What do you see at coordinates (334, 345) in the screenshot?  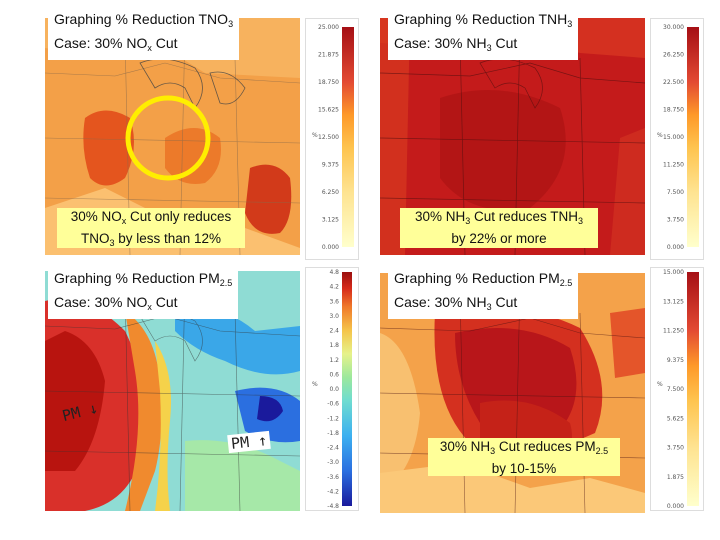 I see `colorbar-tick-label: 1.8` at bounding box center [334, 345].